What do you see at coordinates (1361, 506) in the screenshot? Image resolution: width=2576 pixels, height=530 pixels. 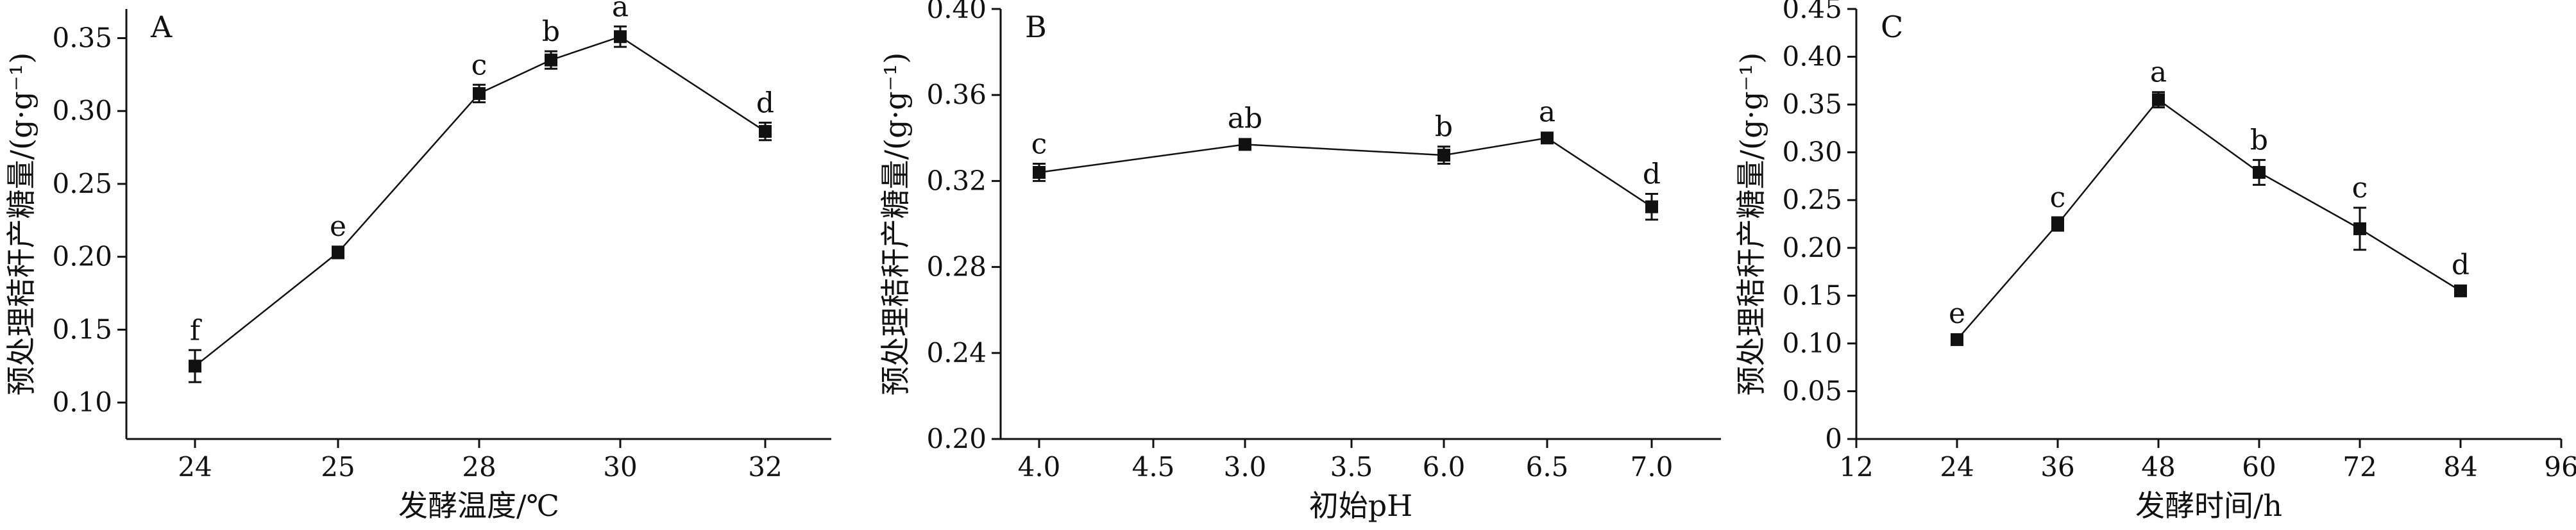 I see `x-axis-title: 初始pH` at bounding box center [1361, 506].